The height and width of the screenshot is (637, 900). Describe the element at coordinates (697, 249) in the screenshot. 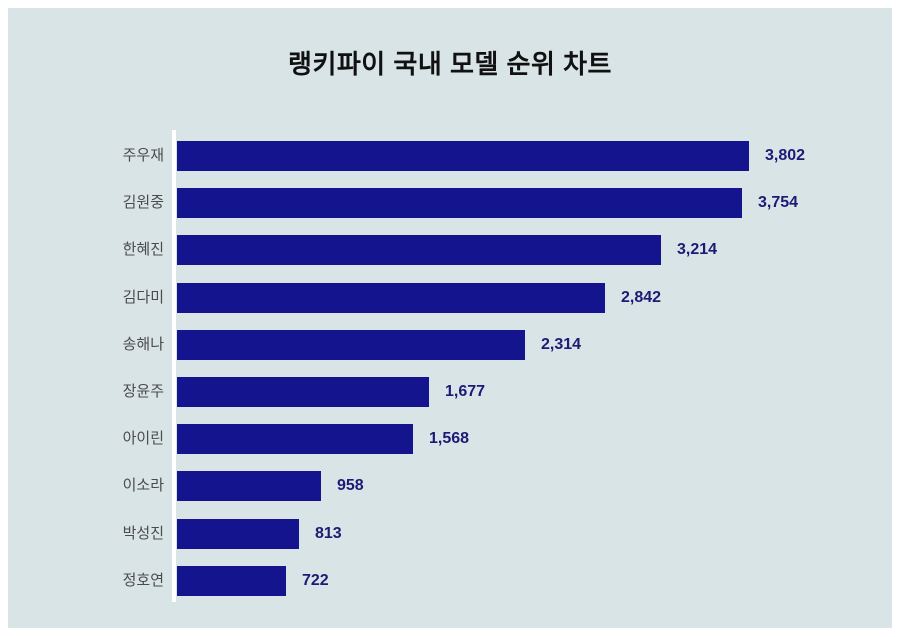

I see `value-label: 3,214` at that location.